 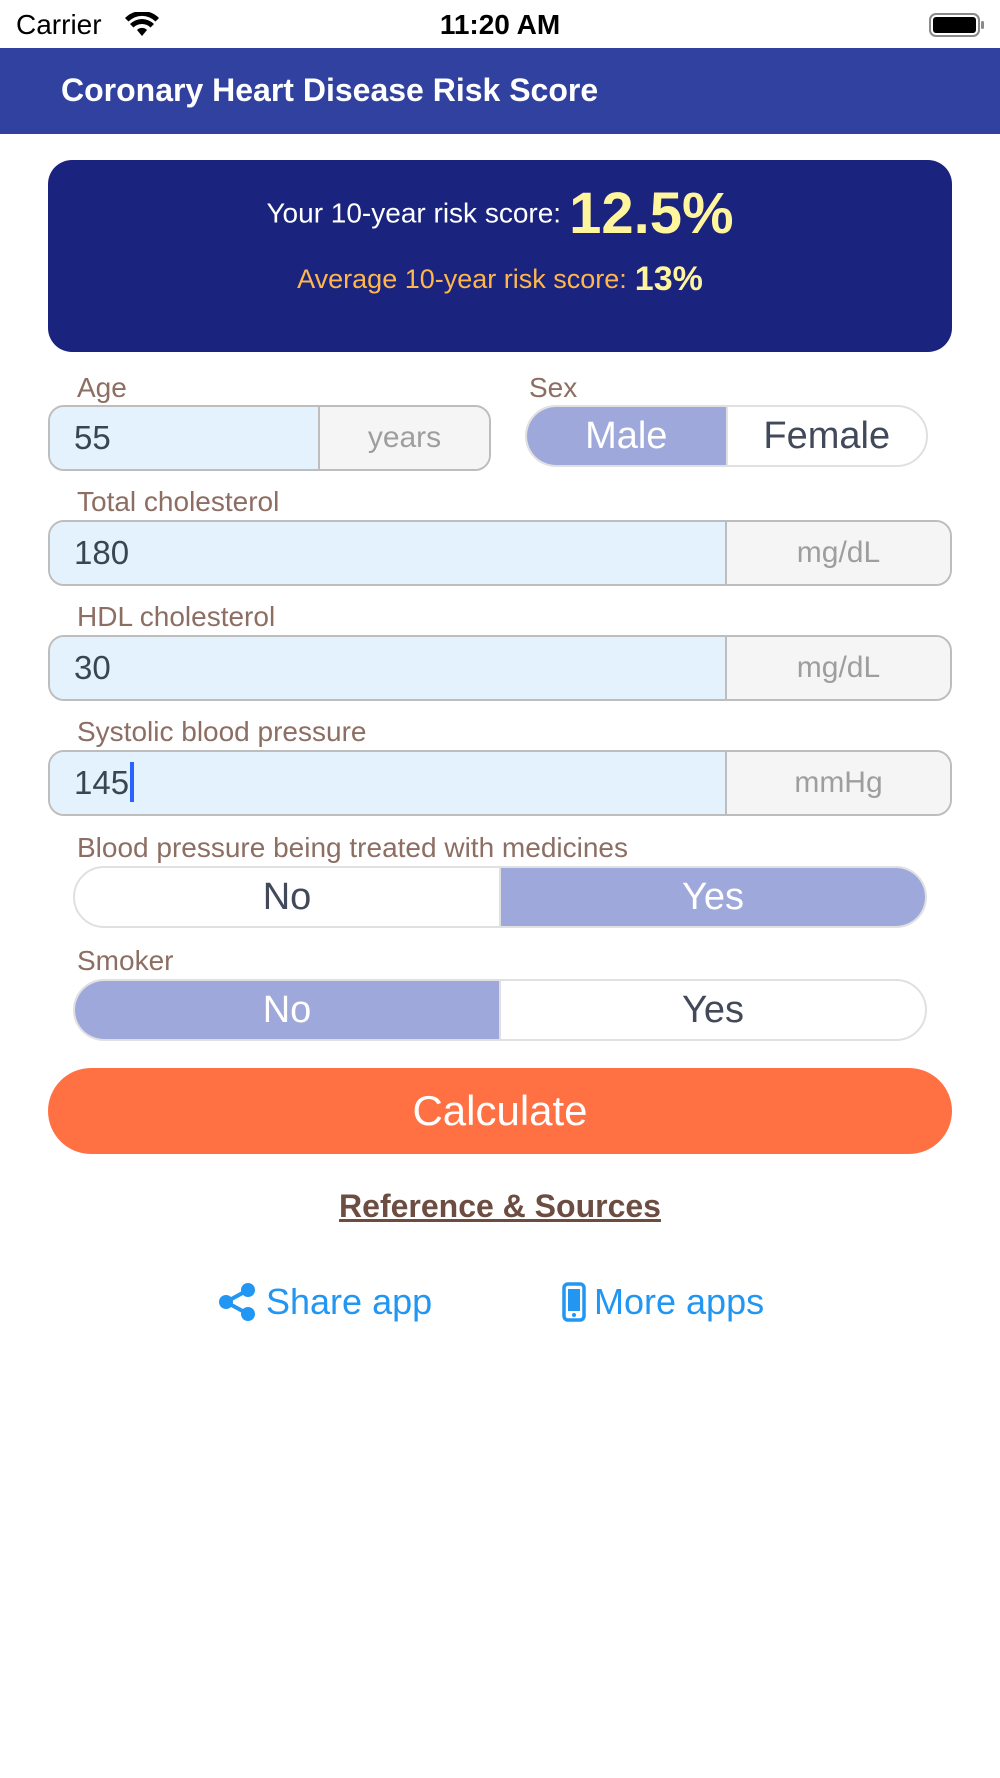 What do you see at coordinates (330, 90) in the screenshot?
I see `page-title: Coronary Heart Disease Risk Score` at bounding box center [330, 90].